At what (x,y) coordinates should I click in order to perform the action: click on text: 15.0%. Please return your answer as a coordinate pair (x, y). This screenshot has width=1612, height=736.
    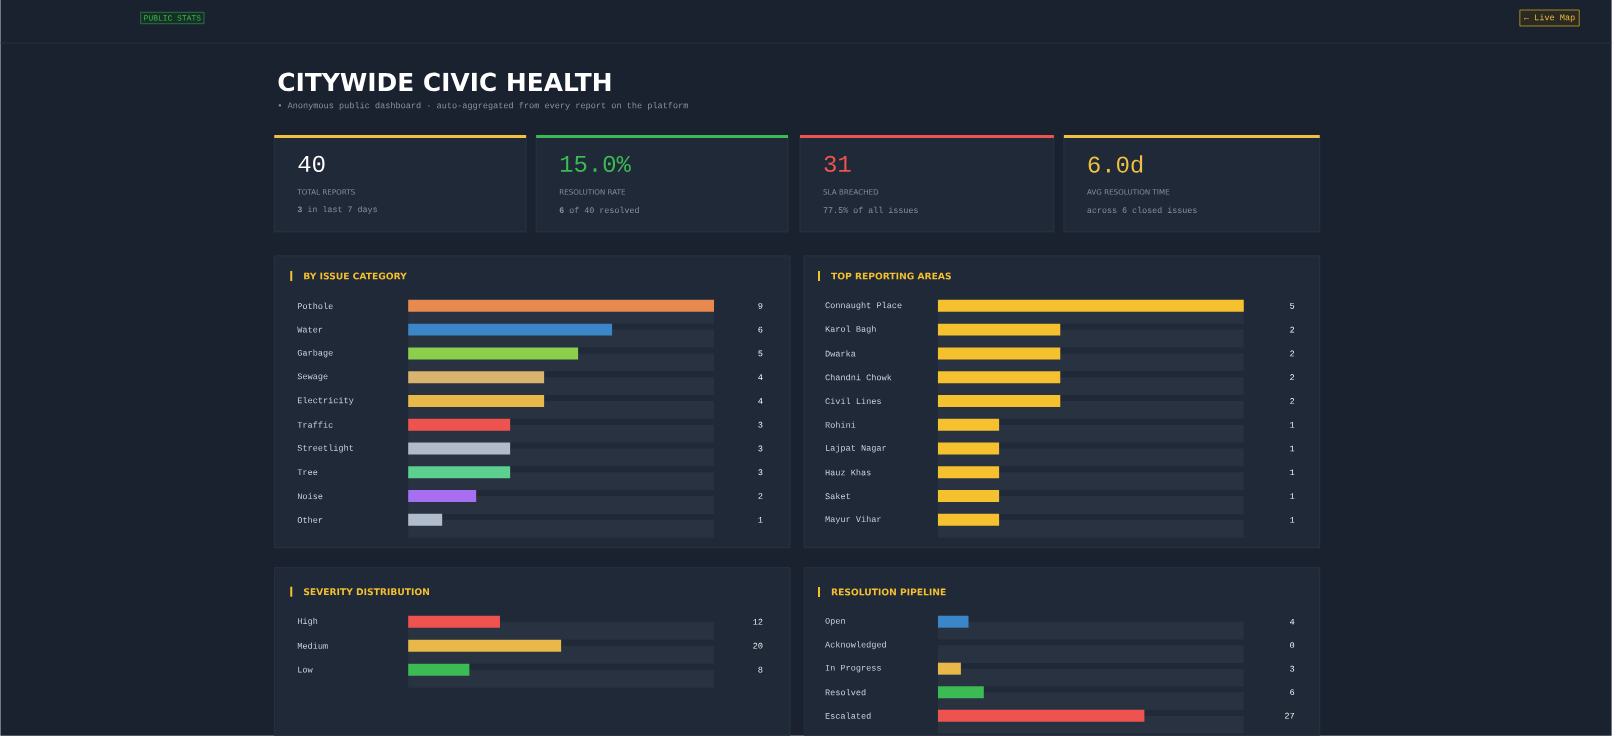
    Looking at the image, I should click on (595, 164).